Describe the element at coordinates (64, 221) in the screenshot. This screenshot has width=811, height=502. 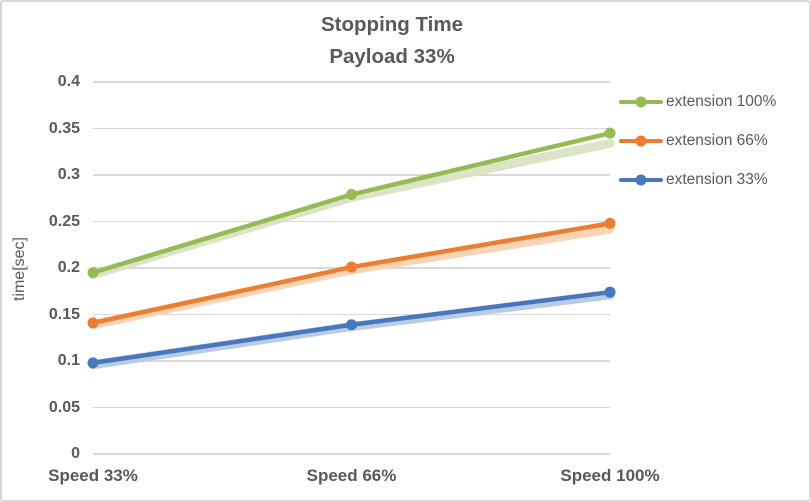
I see `y-tick-label: 0.25` at that location.